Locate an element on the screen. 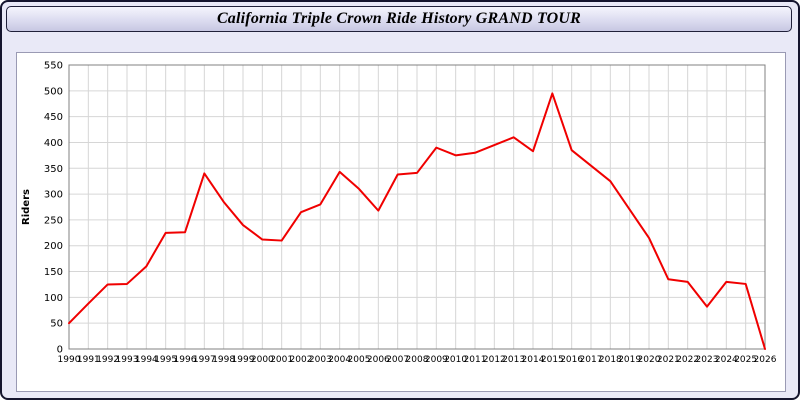 The image size is (800, 400). x-tick-label: 2009 is located at coordinates (436, 360).